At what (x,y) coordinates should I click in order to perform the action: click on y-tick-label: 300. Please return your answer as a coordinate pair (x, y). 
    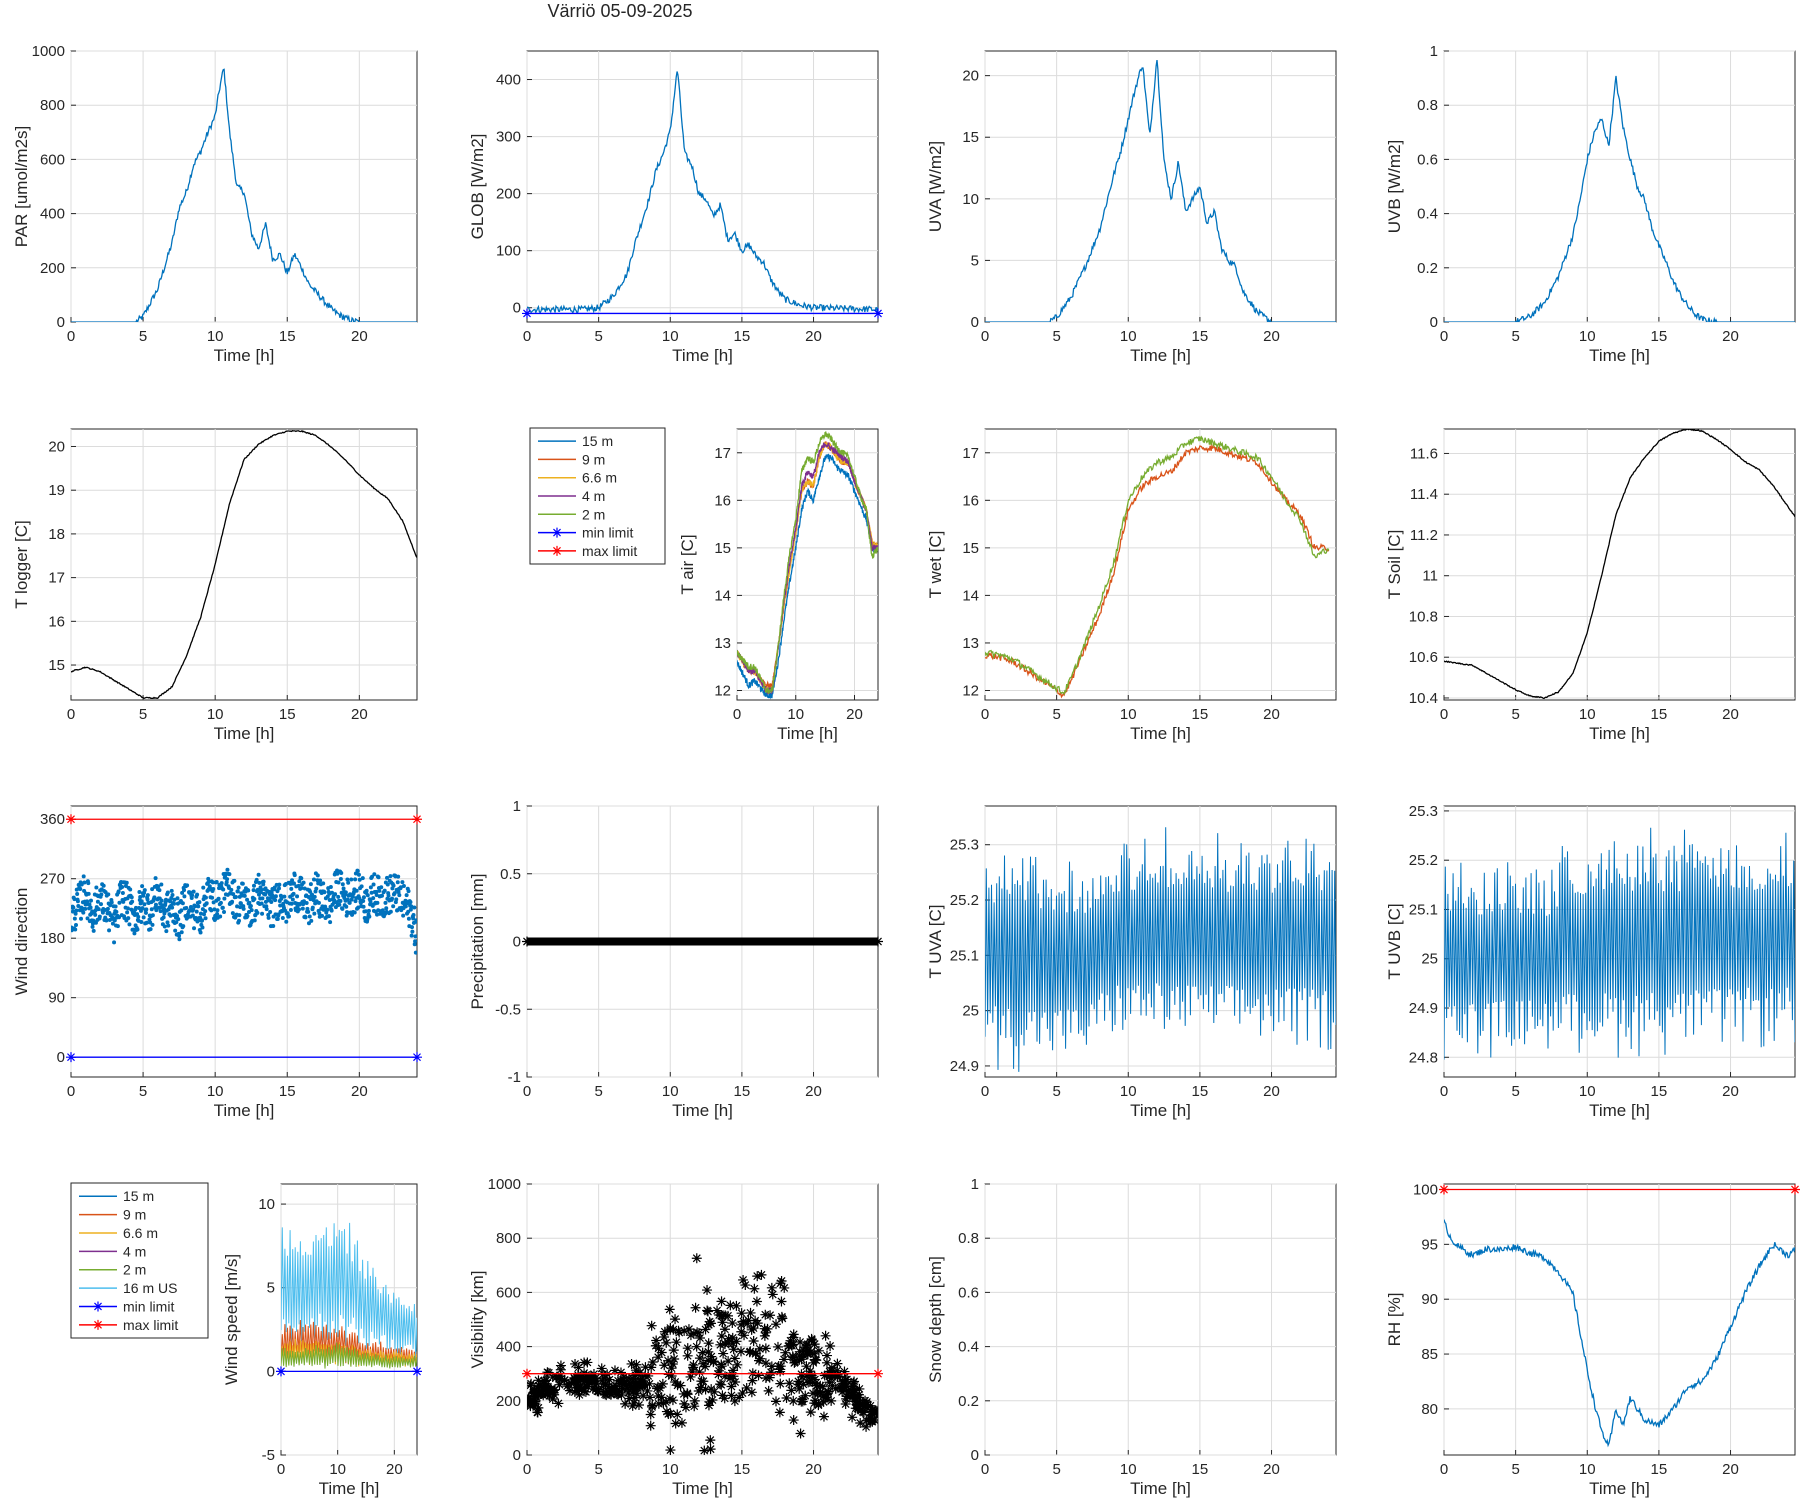
    Looking at the image, I should click on (508, 137).